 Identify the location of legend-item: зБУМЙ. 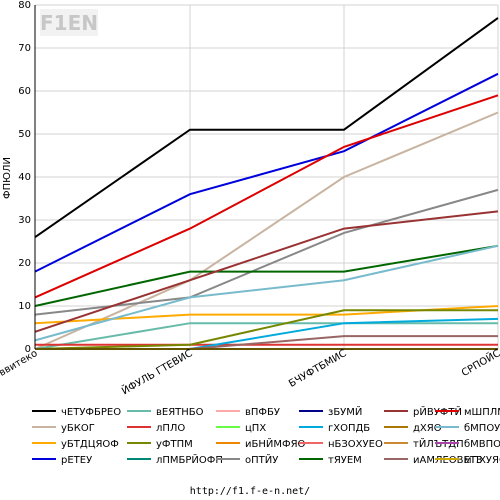
(330, 411).